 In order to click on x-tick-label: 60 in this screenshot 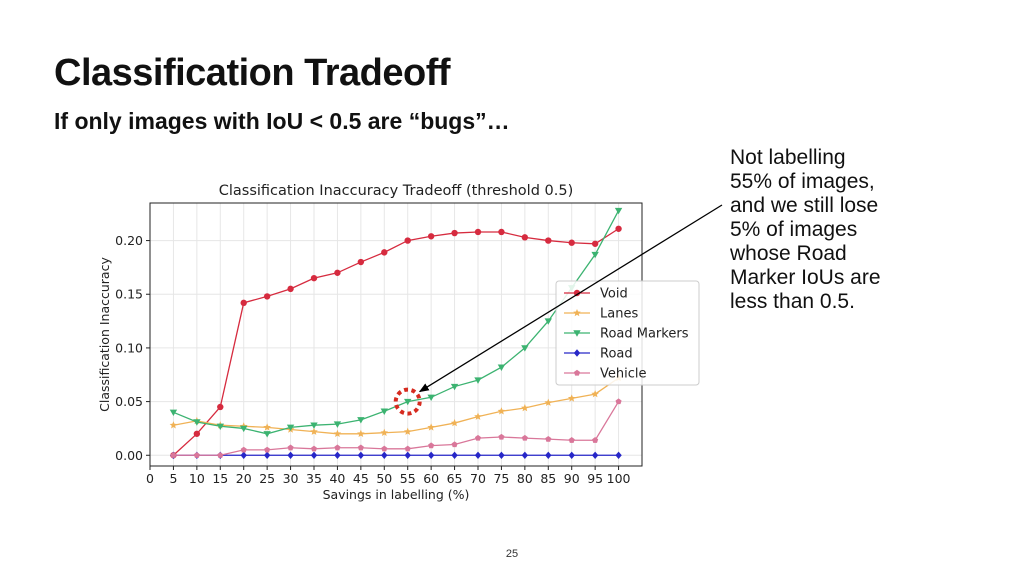, I will do `click(431, 478)`.